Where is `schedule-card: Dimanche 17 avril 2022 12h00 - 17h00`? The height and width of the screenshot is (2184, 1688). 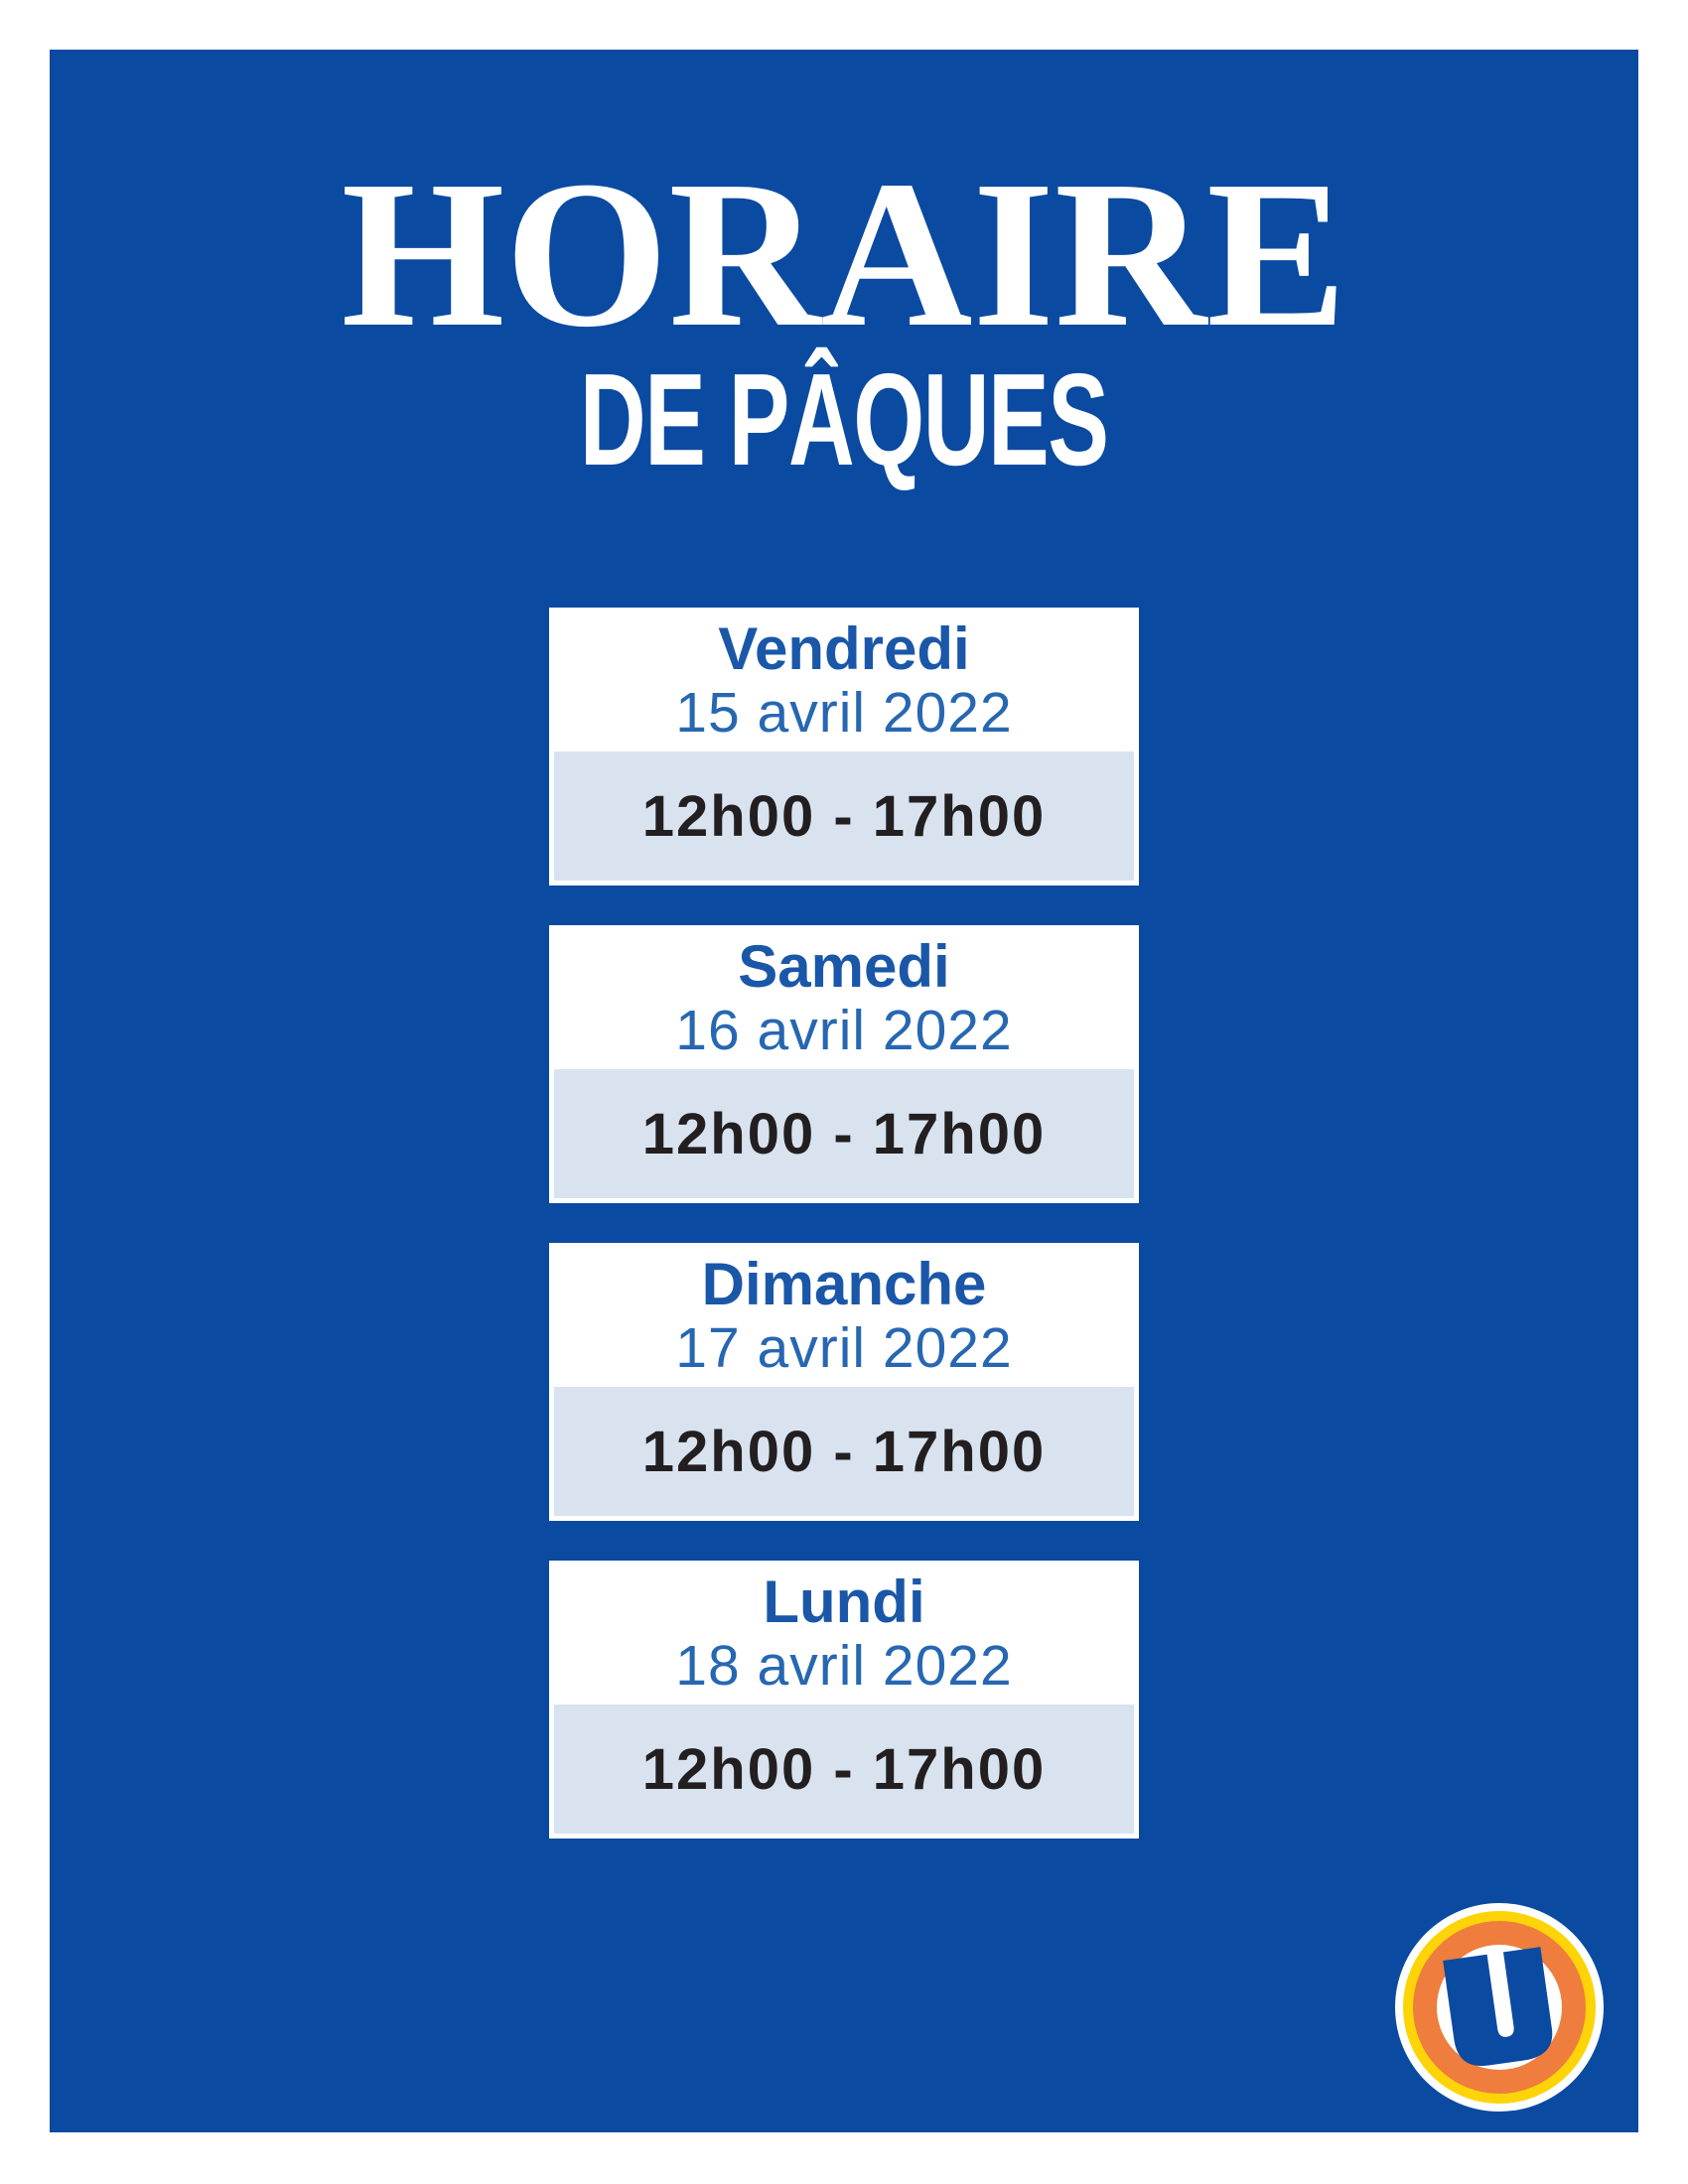
schedule-card: Dimanche 17 avril 2022 12h00 - 17h00 is located at coordinates (844, 1382).